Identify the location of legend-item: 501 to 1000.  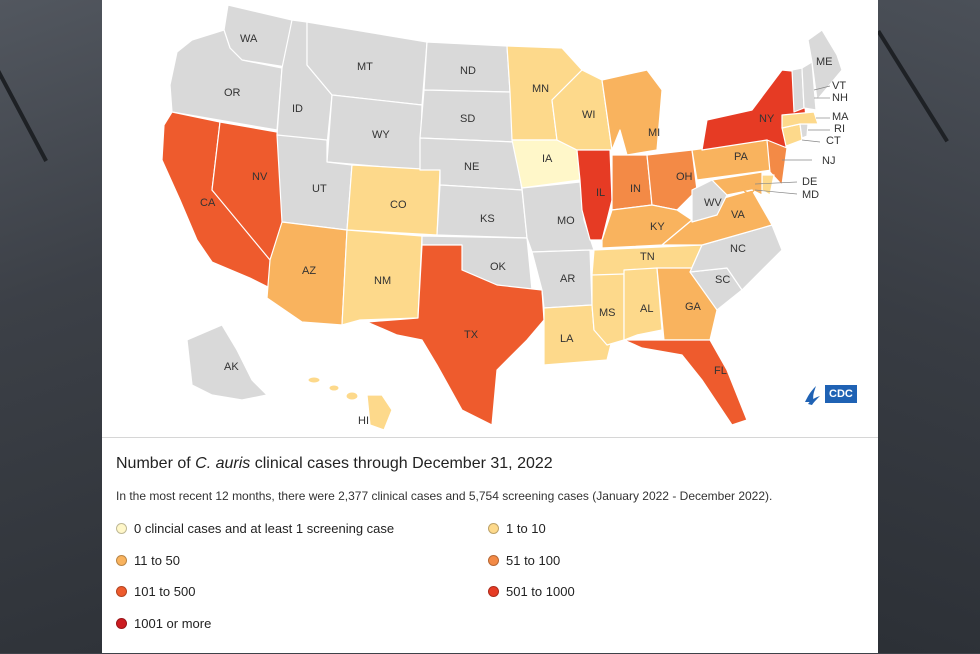
(531, 591).